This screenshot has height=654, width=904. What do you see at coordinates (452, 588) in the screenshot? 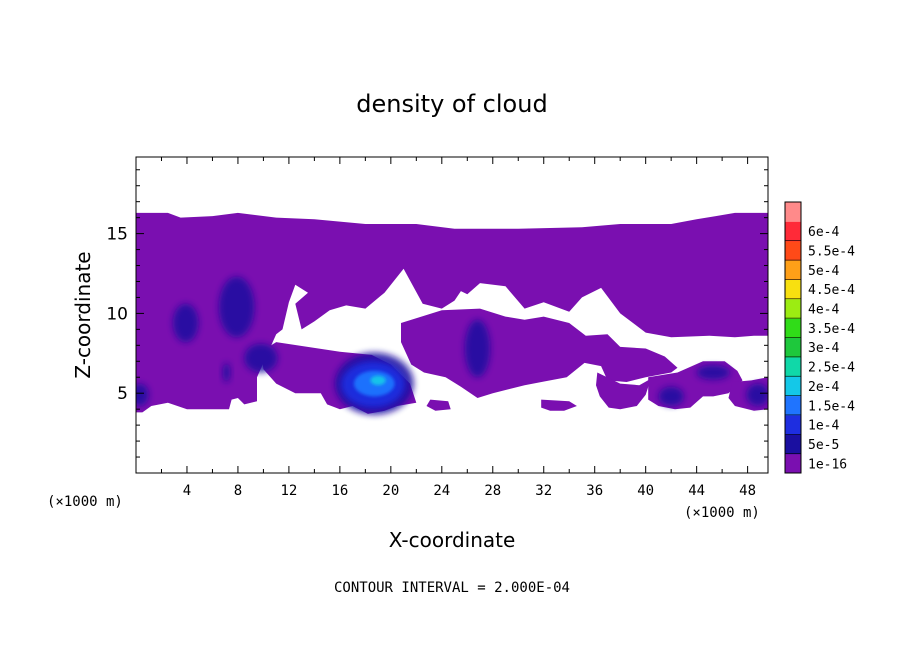
I see `contour-interval-note: CONTOUR INTERVAL = 2.000E-04` at bounding box center [452, 588].